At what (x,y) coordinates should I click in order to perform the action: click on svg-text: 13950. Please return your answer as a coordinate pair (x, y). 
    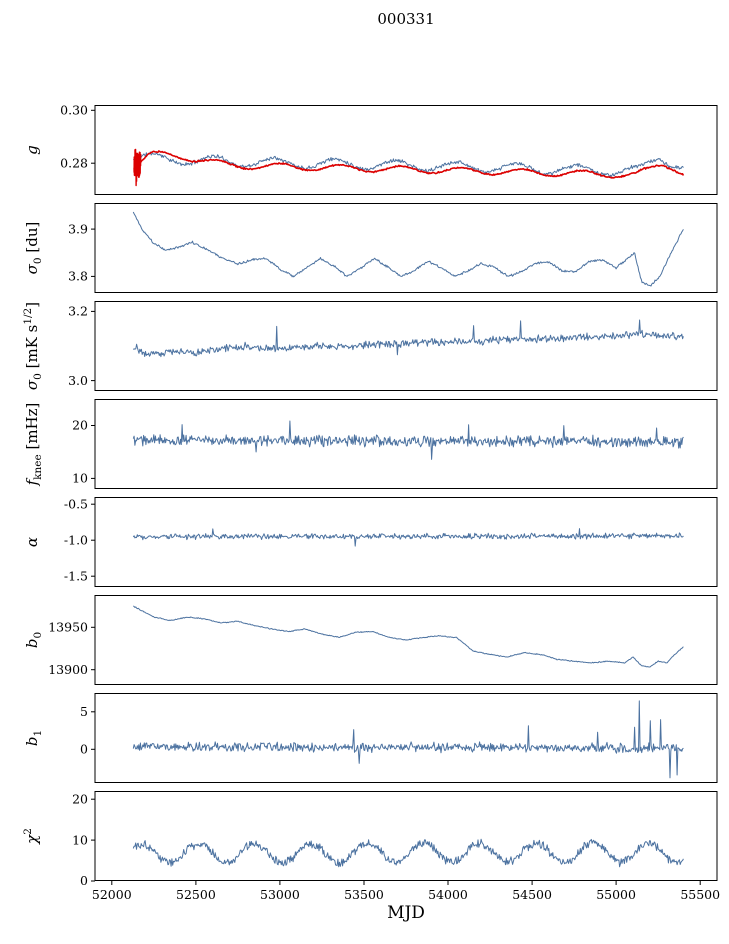
    Looking at the image, I should click on (68, 627).